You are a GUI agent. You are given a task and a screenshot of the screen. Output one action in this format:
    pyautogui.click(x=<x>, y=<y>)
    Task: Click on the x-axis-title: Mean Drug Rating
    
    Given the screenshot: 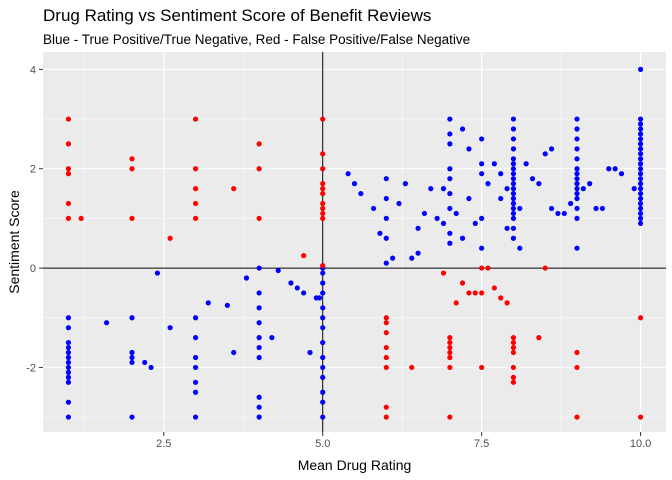 What is the action you would take?
    pyautogui.click(x=355, y=465)
    